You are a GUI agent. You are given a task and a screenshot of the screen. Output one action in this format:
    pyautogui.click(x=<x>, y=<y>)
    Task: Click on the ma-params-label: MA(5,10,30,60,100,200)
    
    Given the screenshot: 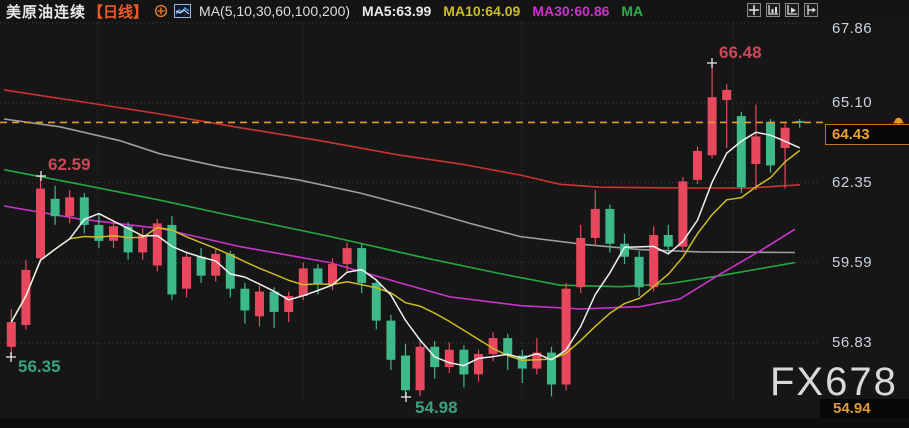 What is the action you would take?
    pyautogui.click(x=275, y=11)
    